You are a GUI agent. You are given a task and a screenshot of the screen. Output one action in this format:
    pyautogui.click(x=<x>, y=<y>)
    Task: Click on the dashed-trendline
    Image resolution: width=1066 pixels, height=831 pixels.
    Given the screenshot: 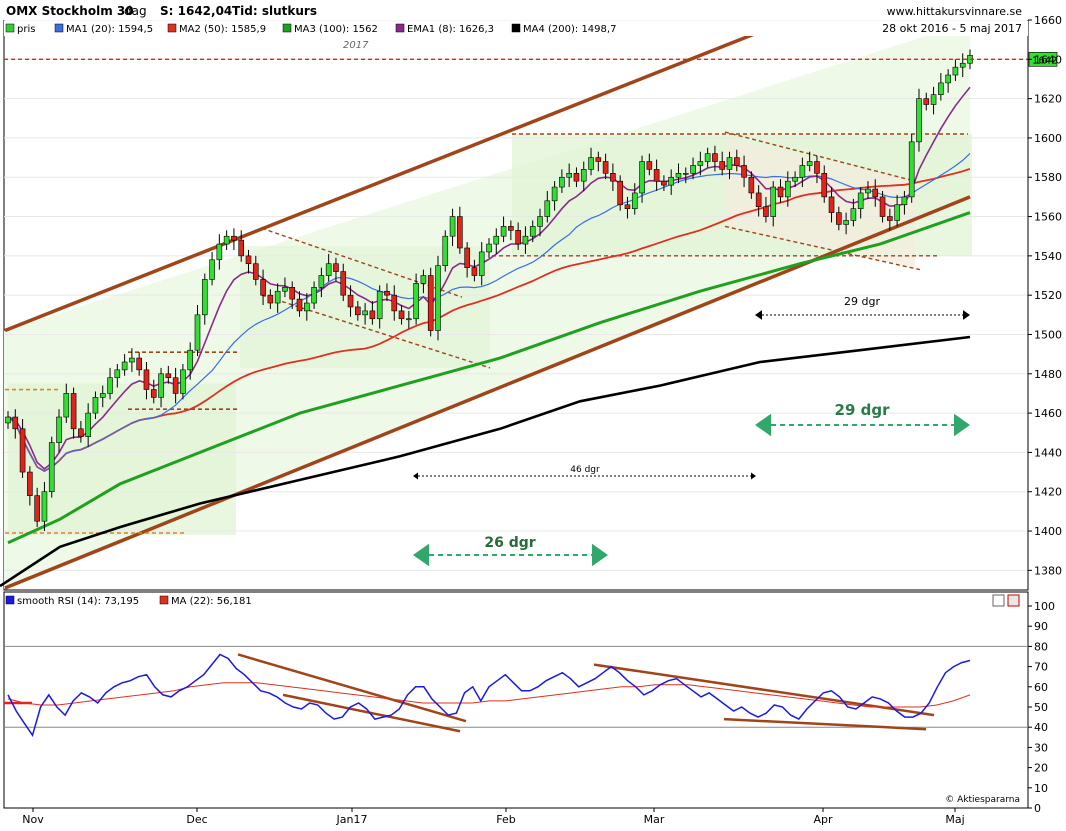 What is the action you would take?
    pyautogui.click(x=376, y=331)
    